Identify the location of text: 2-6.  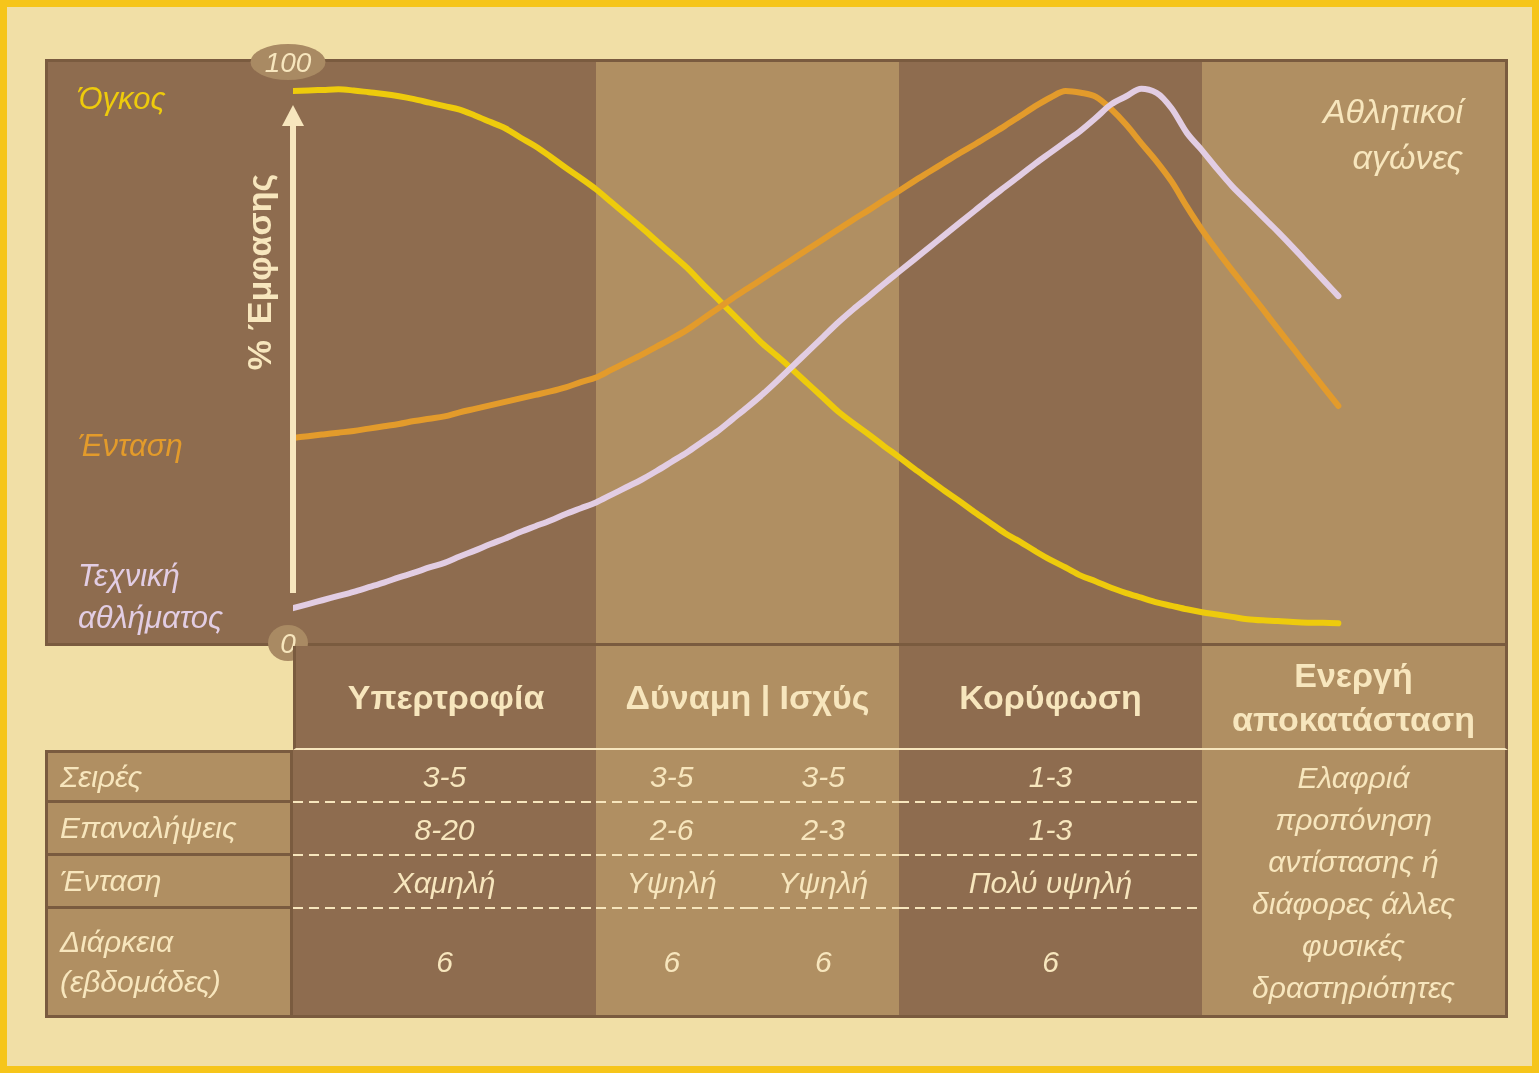
(672, 829).